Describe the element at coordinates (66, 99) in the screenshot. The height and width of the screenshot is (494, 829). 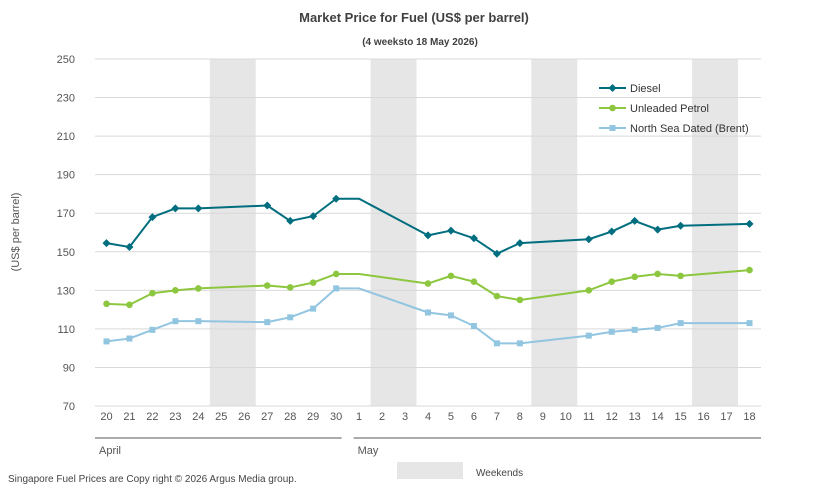
I see `y-tick-label: 230` at that location.